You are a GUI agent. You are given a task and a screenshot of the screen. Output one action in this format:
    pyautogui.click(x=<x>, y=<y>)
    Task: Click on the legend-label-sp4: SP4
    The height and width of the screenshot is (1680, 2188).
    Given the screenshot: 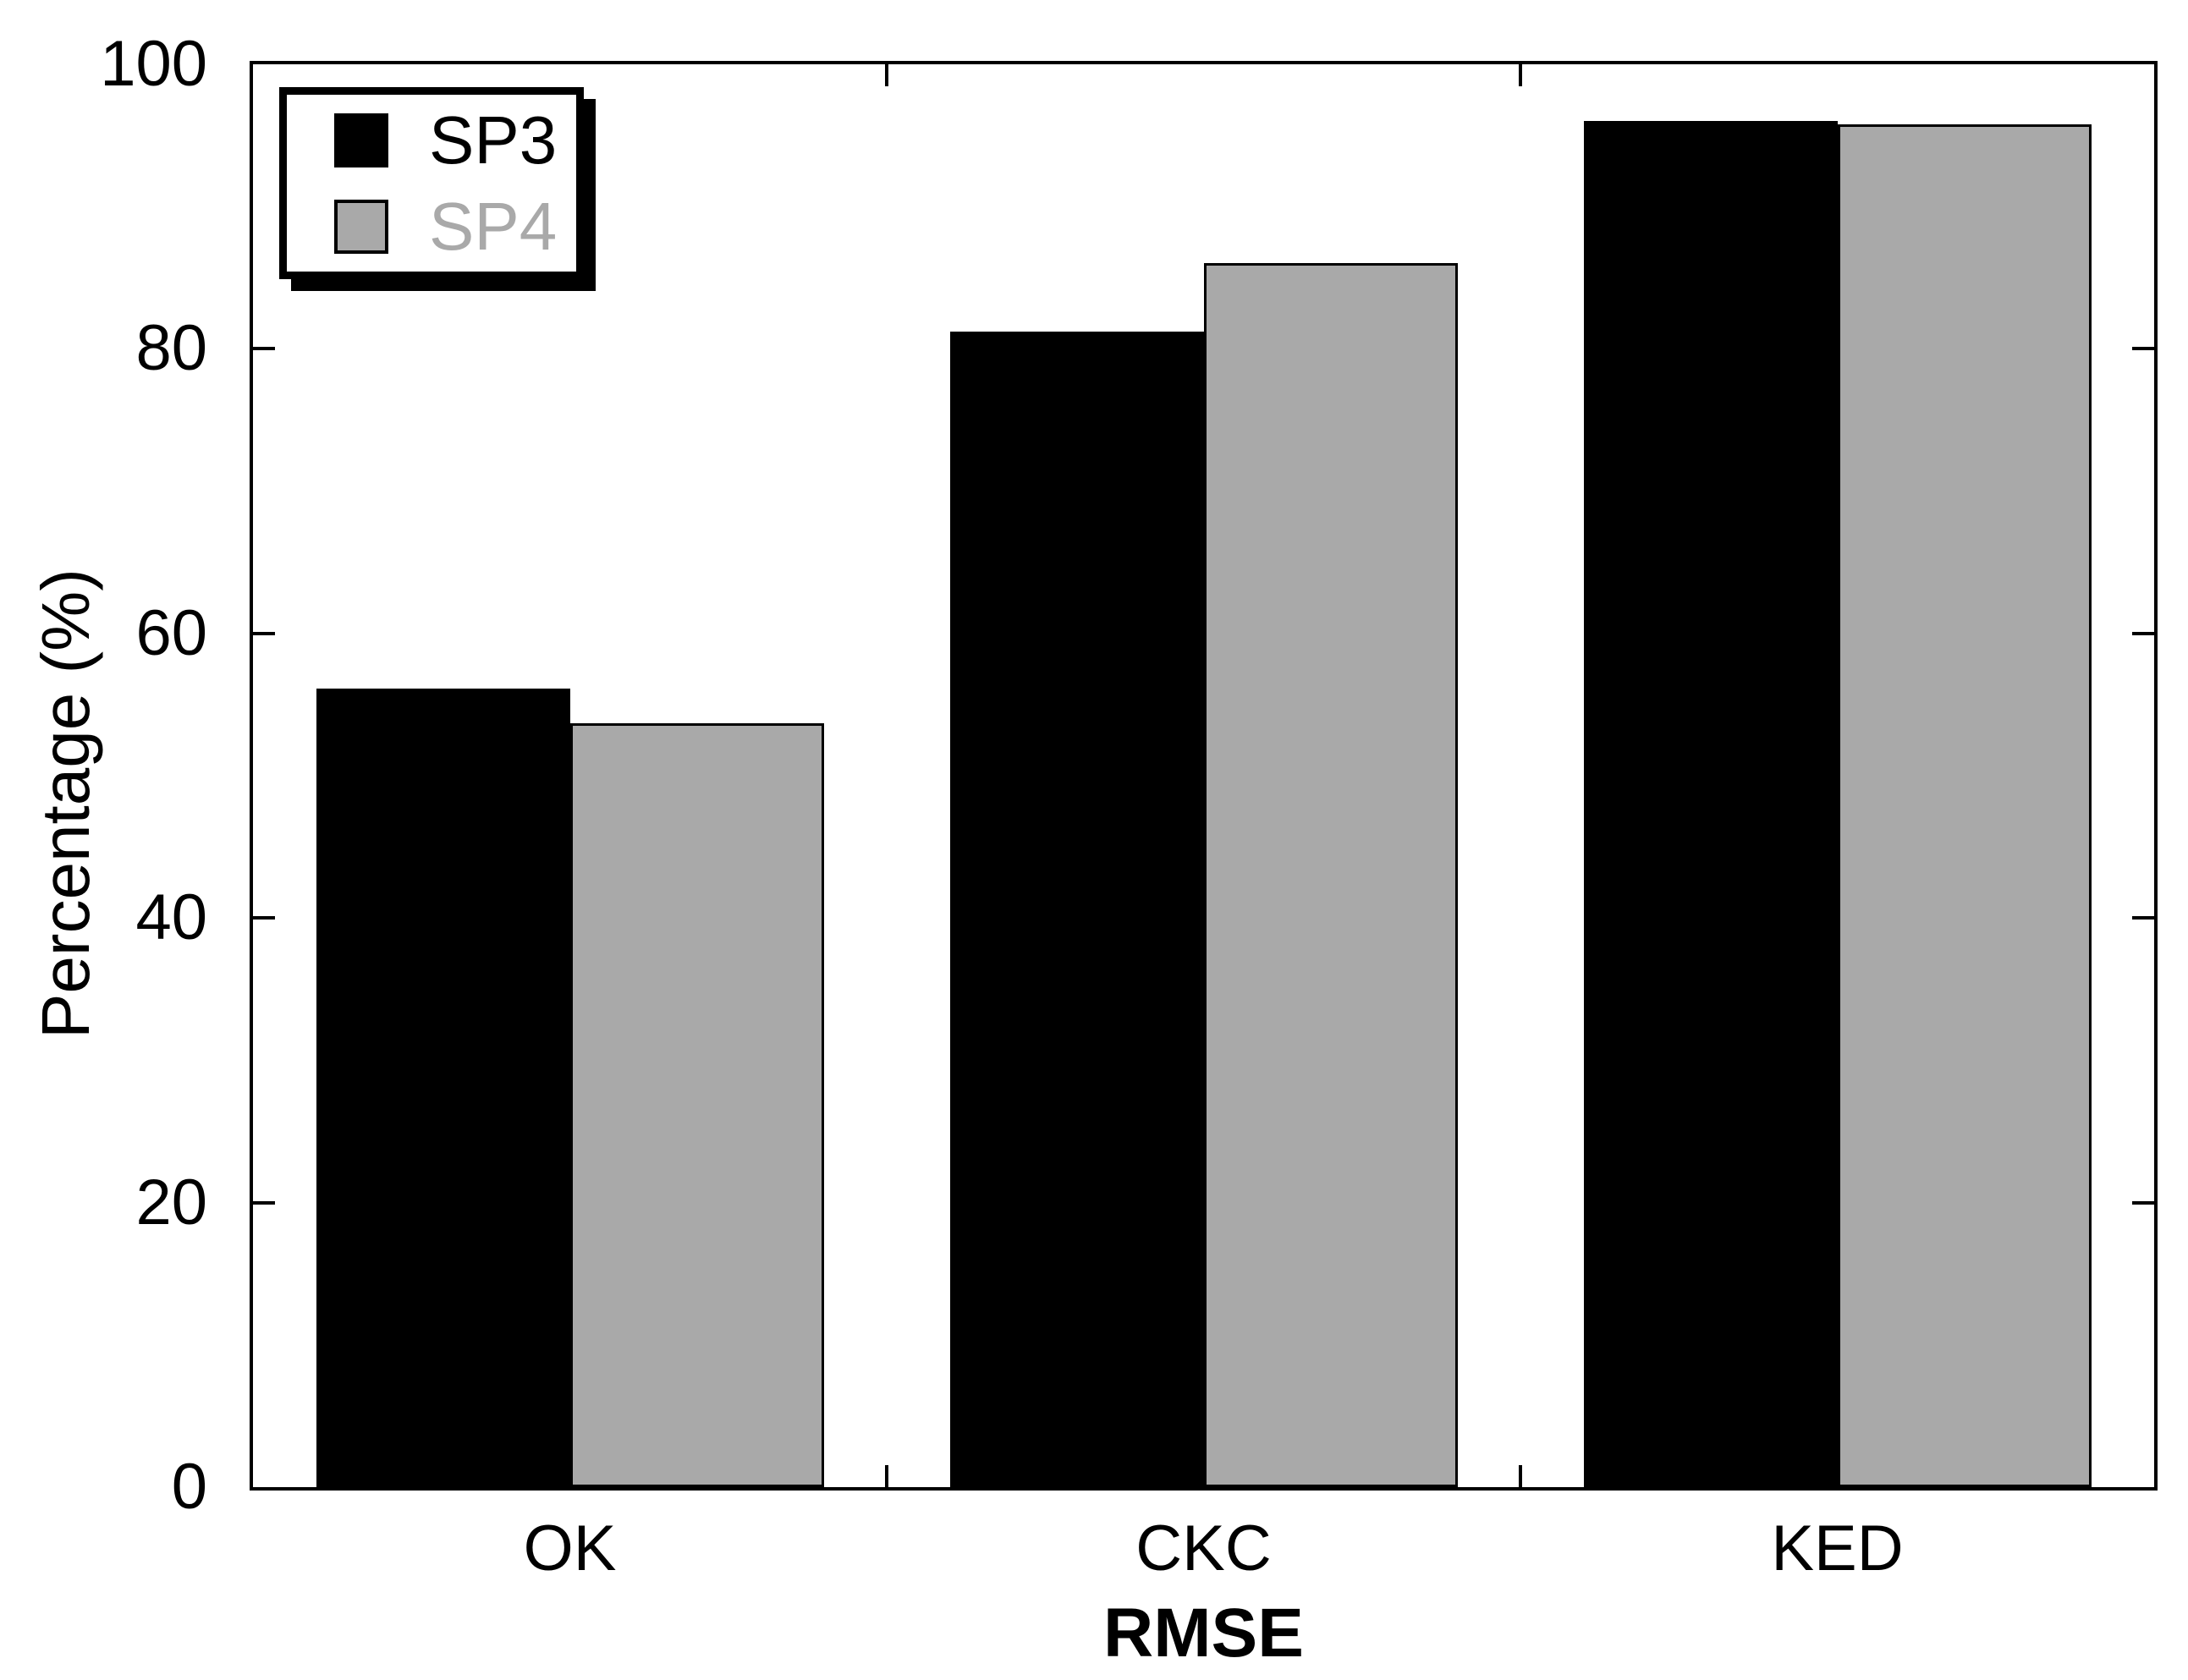 What is the action you would take?
    pyautogui.click(x=494, y=226)
    